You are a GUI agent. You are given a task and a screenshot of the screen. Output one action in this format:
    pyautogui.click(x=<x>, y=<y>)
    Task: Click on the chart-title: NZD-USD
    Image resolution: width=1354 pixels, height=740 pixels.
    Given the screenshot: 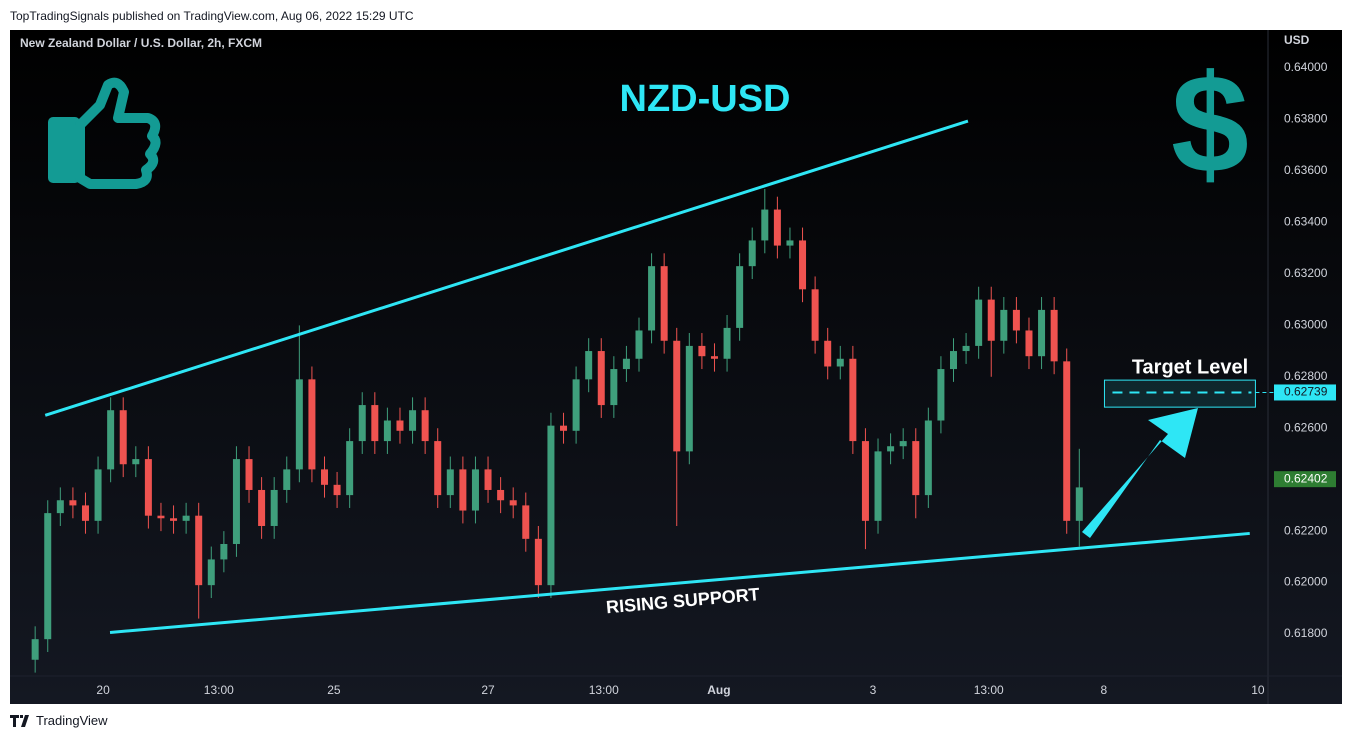 What is the action you would take?
    pyautogui.click(x=705, y=99)
    